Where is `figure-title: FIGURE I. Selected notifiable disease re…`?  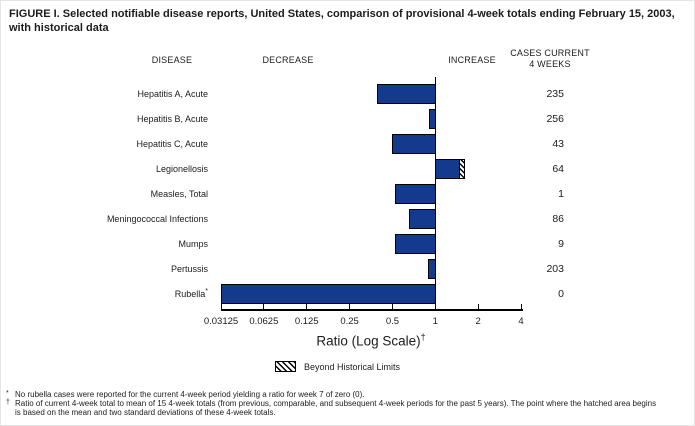
figure-title: FIGURE I. Selected notifiable disease re… is located at coordinates (351, 21).